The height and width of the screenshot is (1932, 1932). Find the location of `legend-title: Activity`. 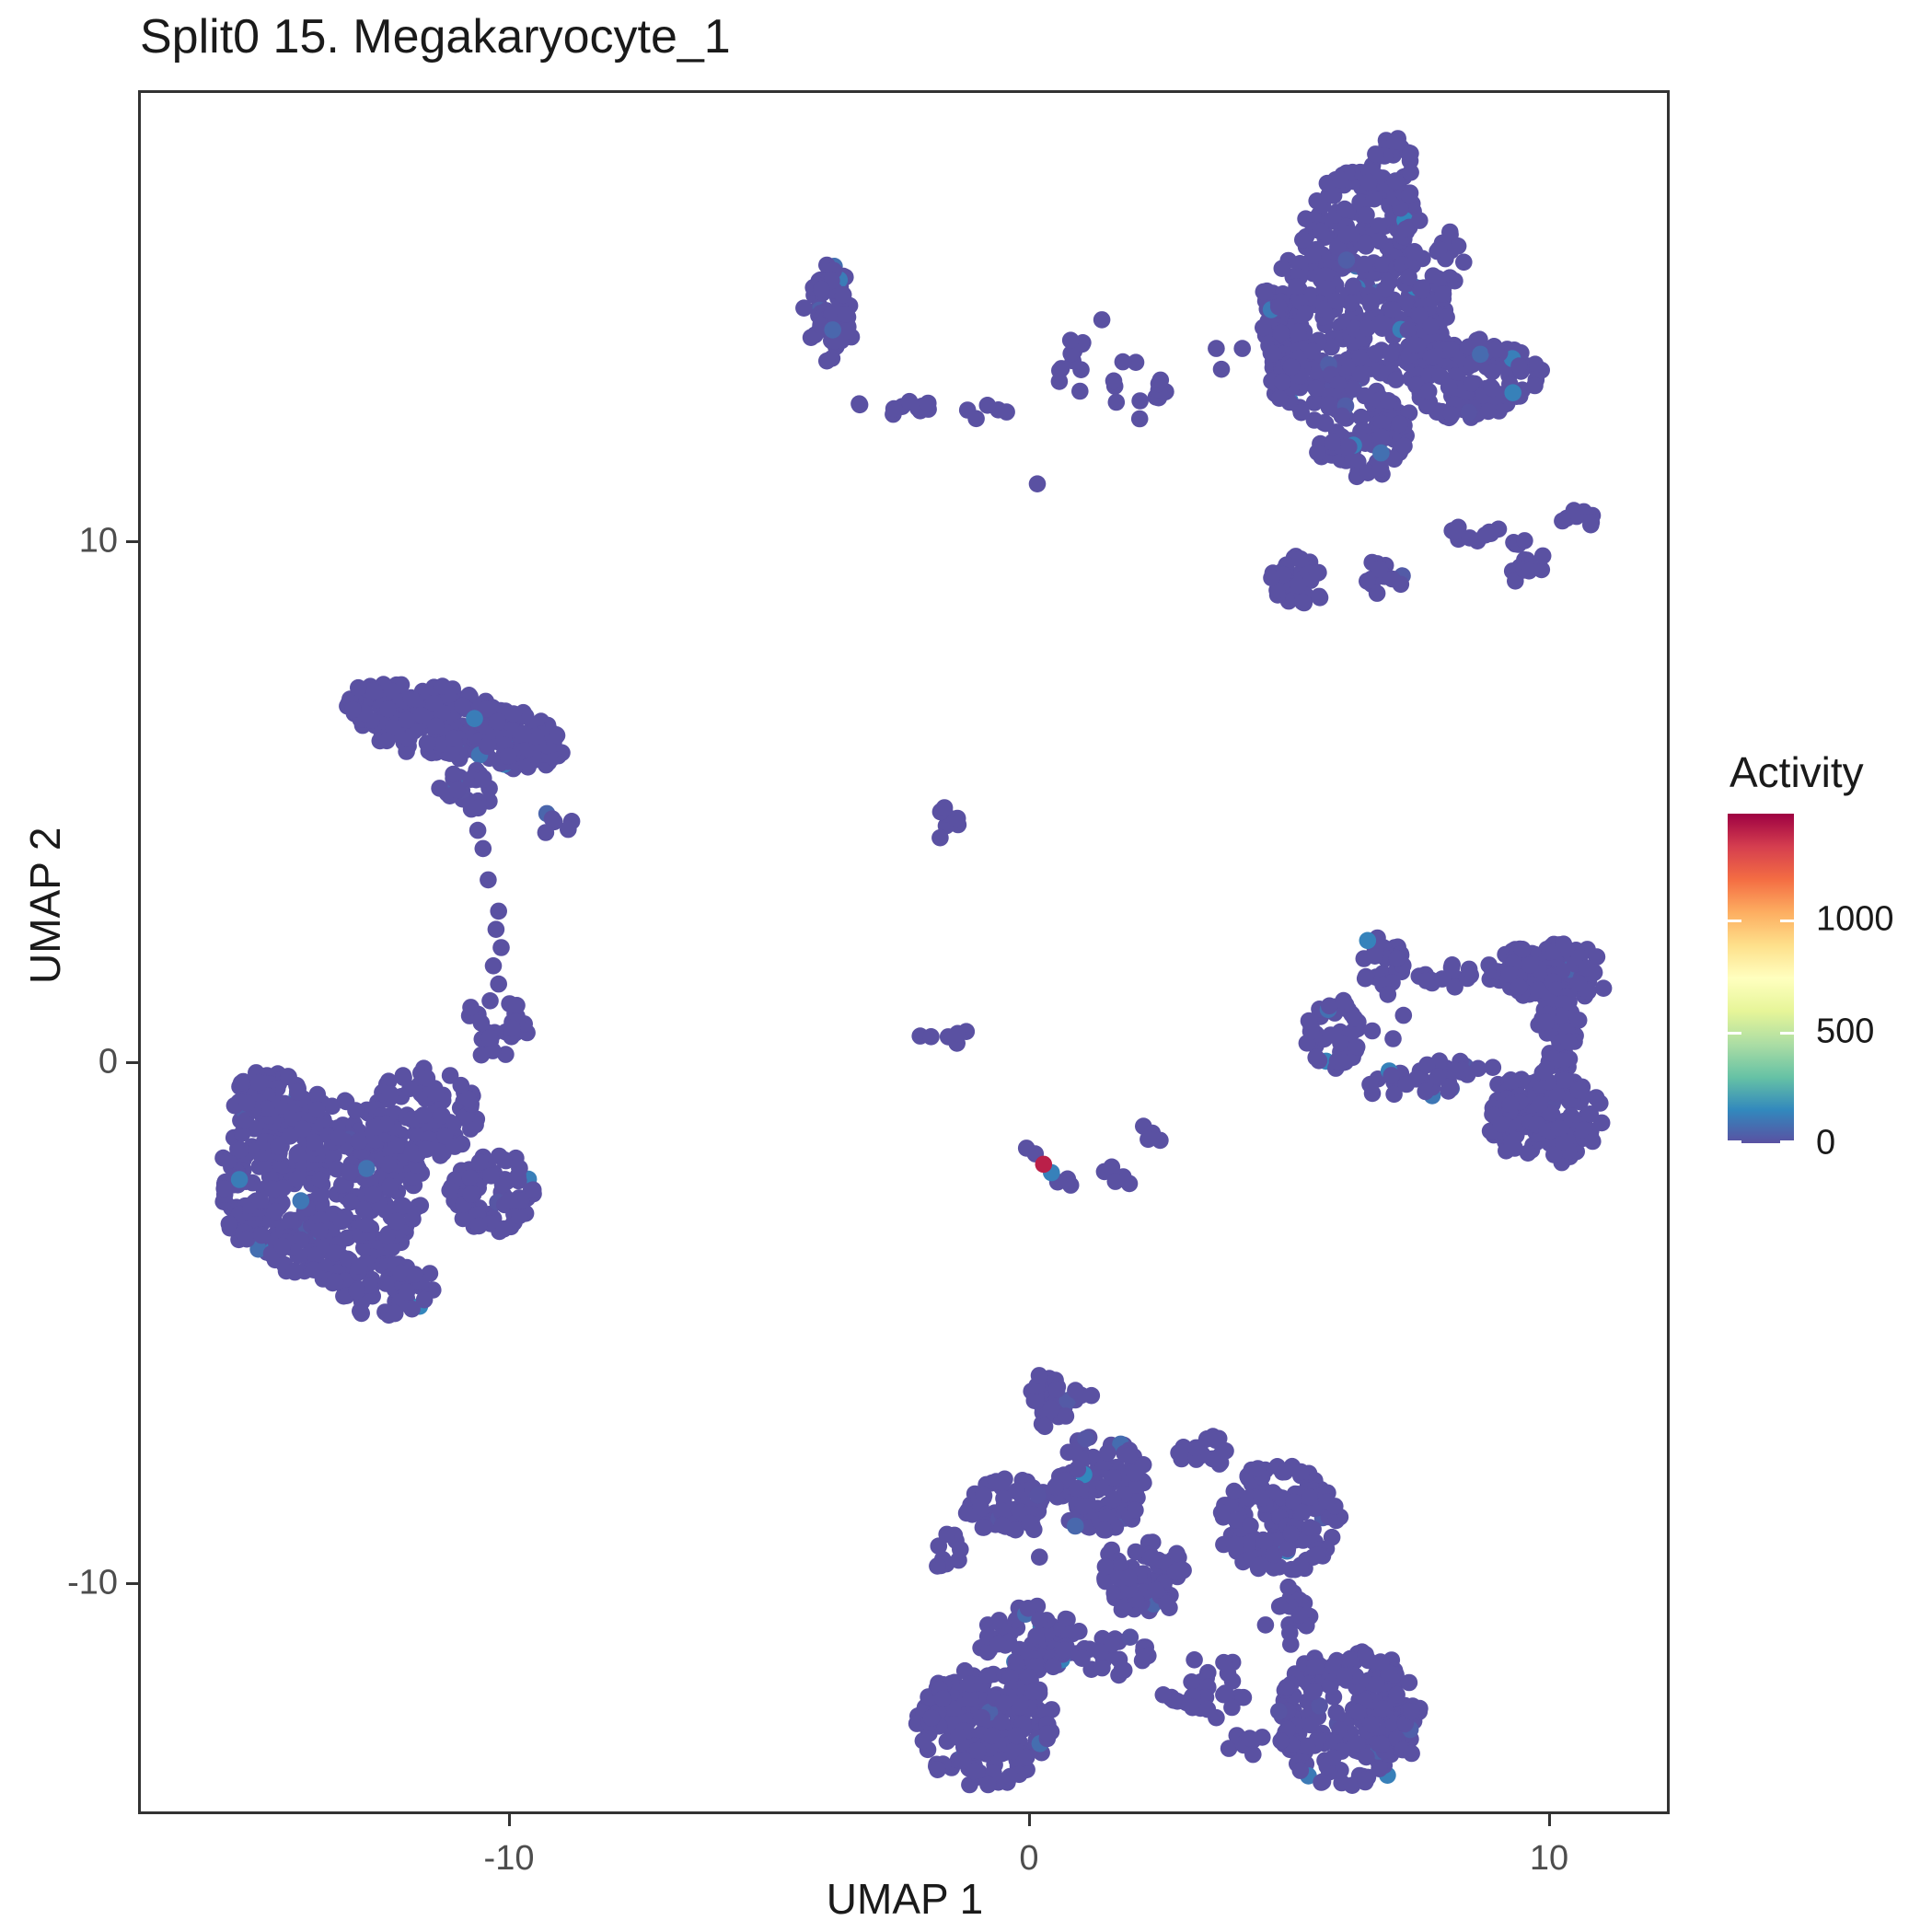

legend-title: Activity is located at coordinates (1797, 772).